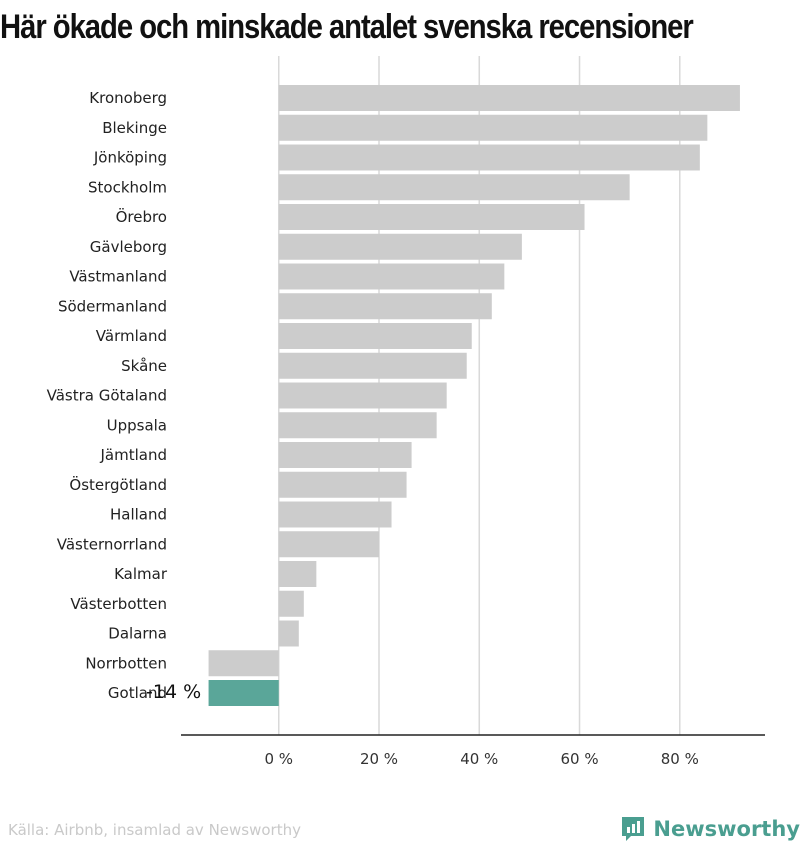 The image size is (800, 845). What do you see at coordinates (278, 759) in the screenshot?
I see `x-tick-label: 0 %` at bounding box center [278, 759].